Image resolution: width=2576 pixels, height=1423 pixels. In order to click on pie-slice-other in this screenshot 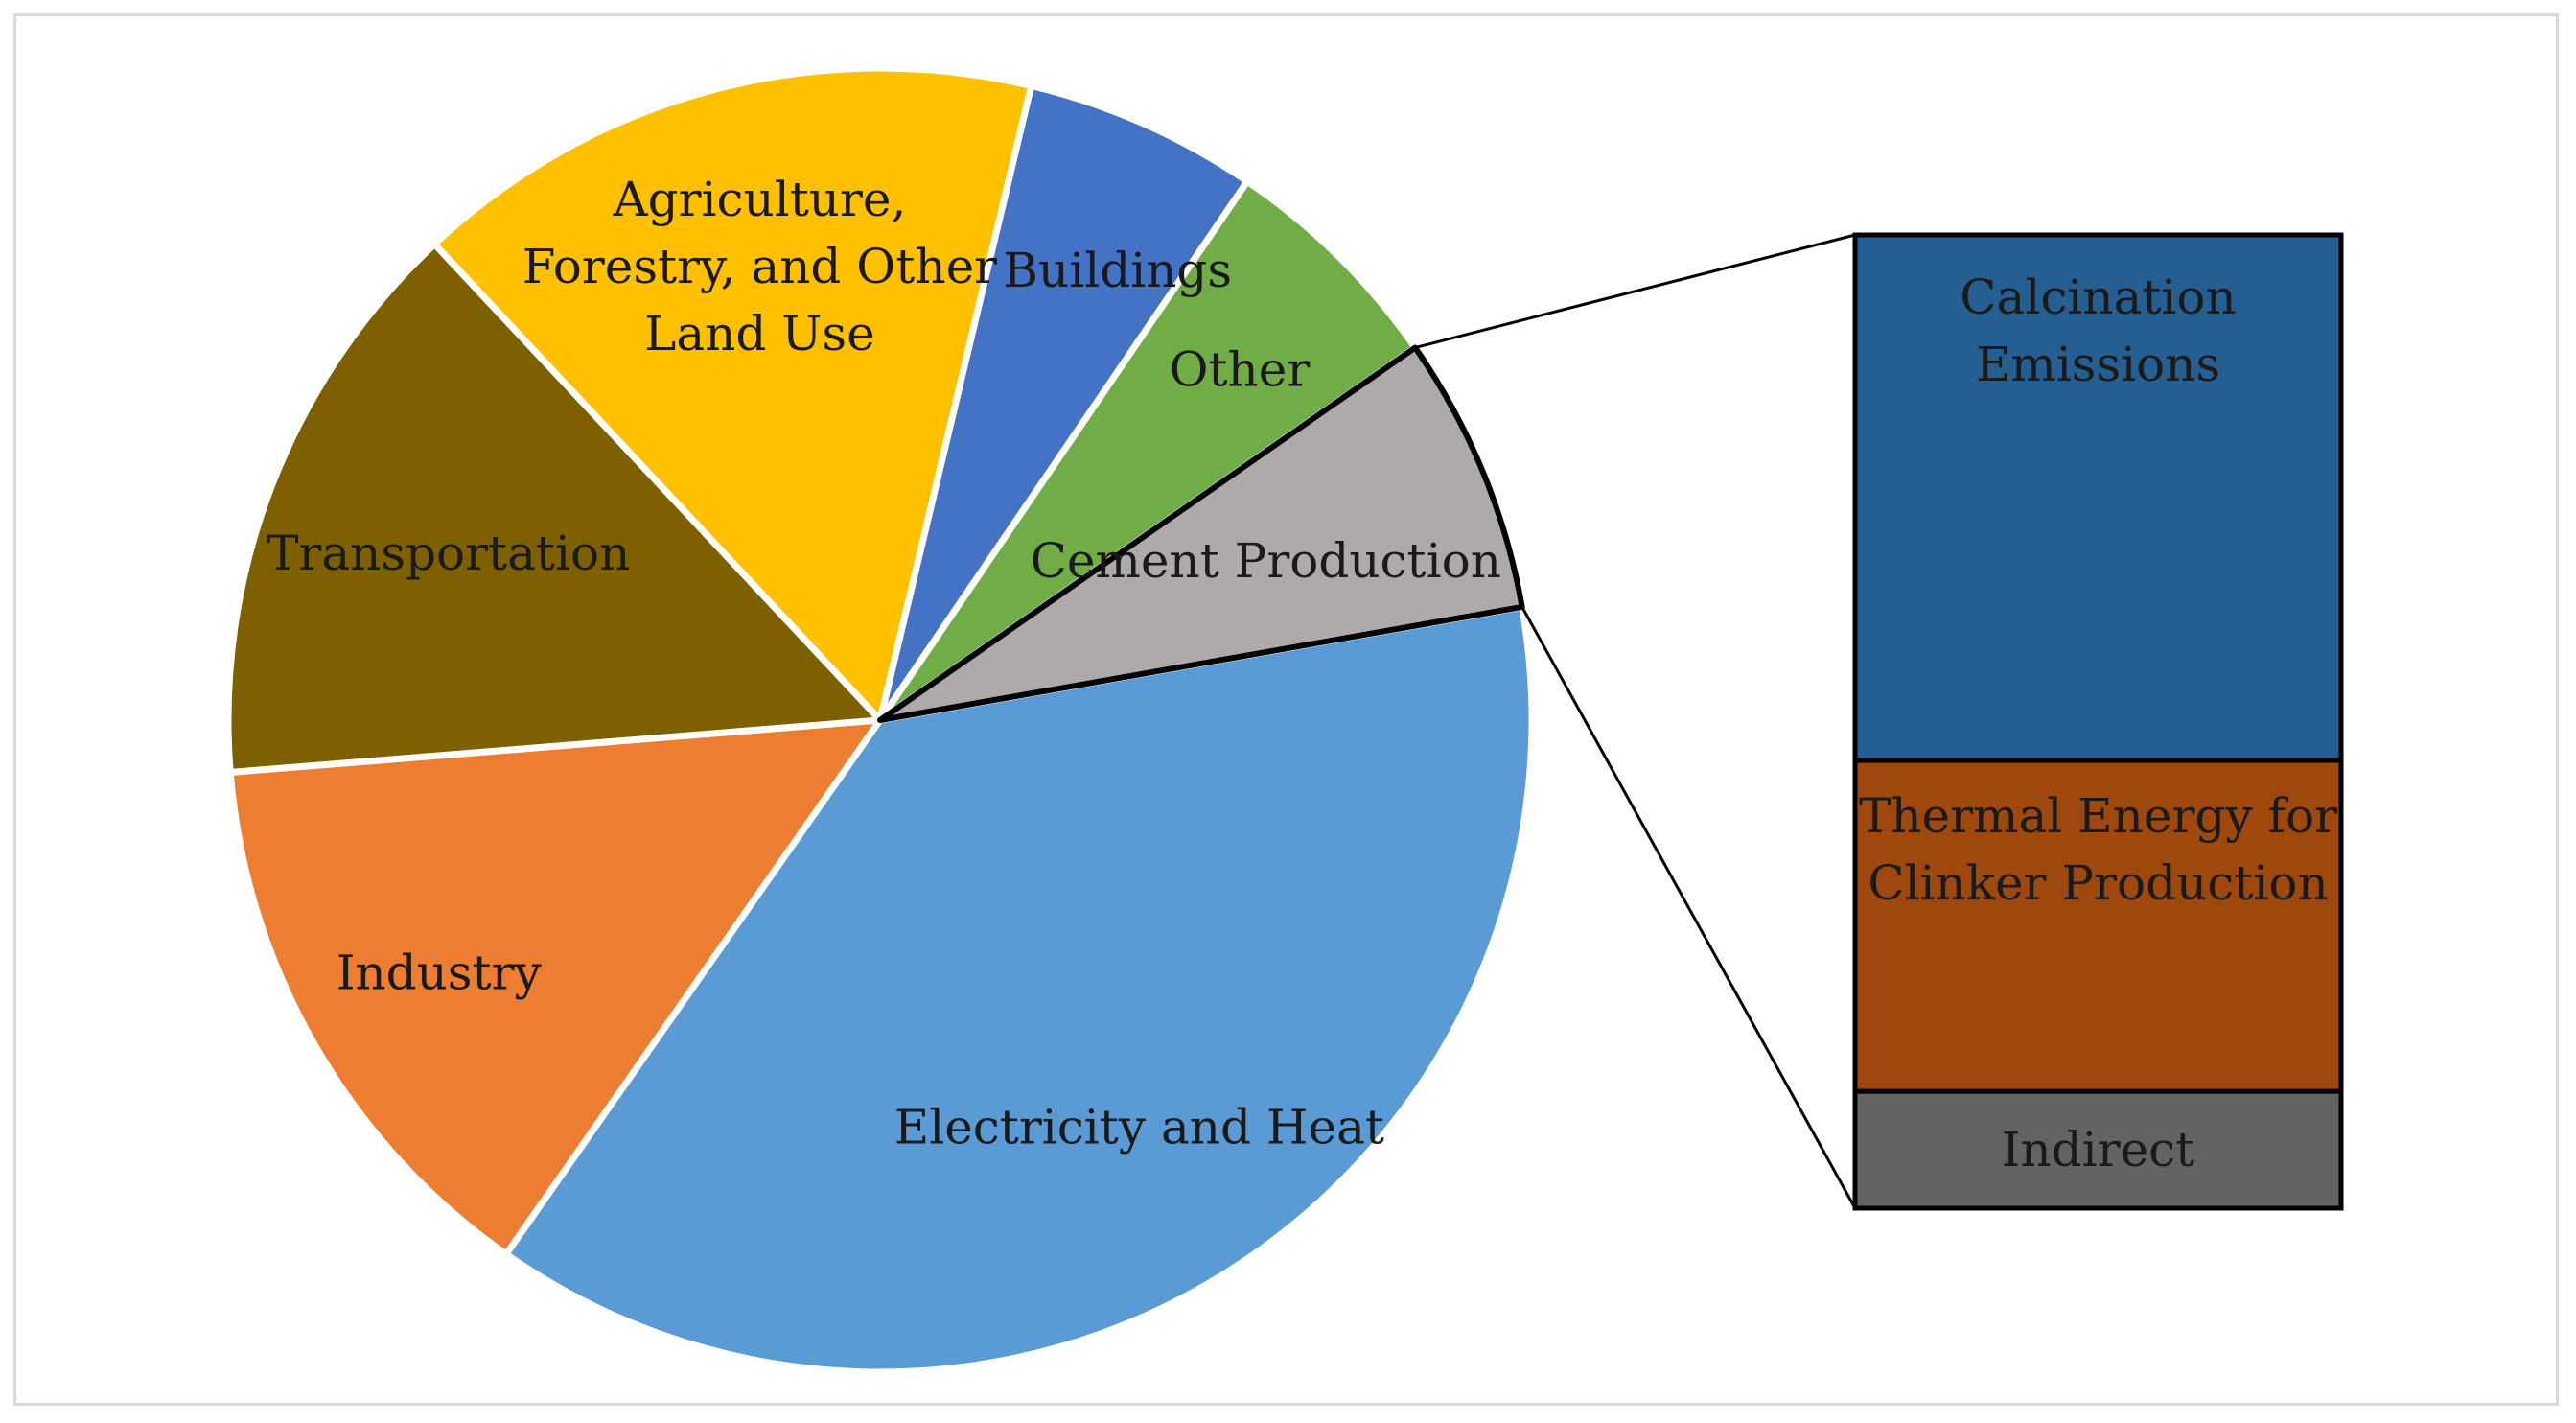, I will do `click(1148, 450)`.